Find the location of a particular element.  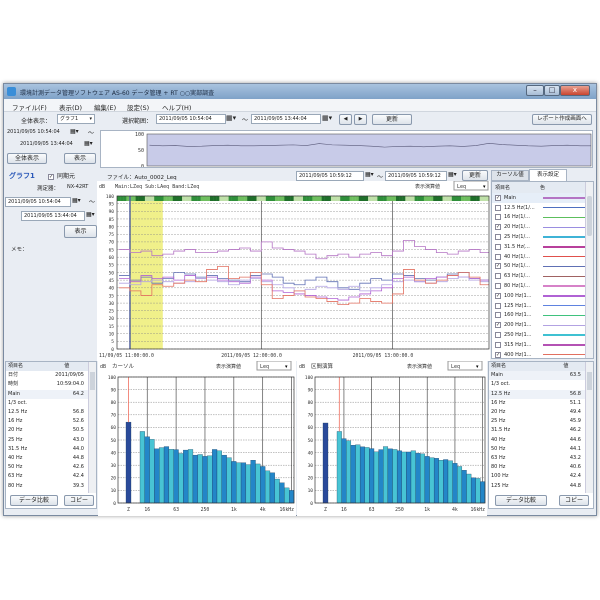

table-row: 12.5 Hz 56.8 is located at coordinates (541, 394).